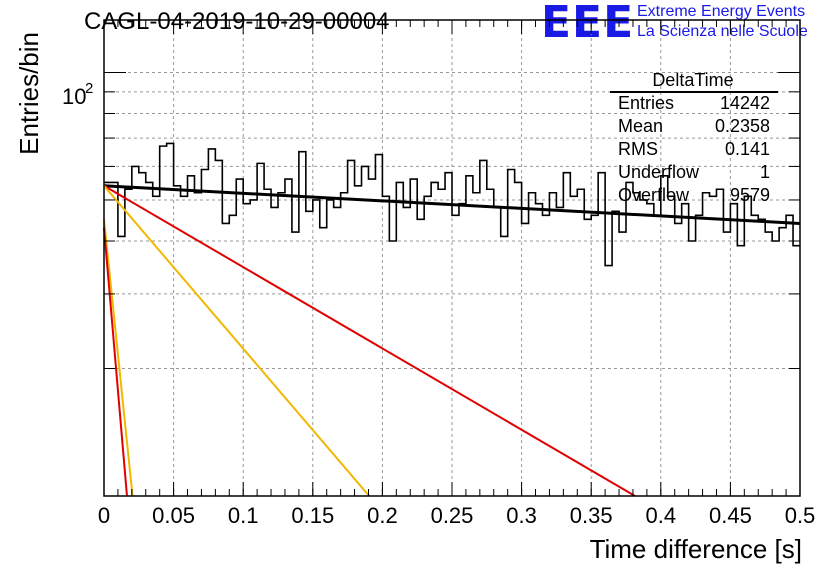 The width and height of the screenshot is (836, 572). I want to click on x-axis-label: Time difference [s], so click(696, 549).